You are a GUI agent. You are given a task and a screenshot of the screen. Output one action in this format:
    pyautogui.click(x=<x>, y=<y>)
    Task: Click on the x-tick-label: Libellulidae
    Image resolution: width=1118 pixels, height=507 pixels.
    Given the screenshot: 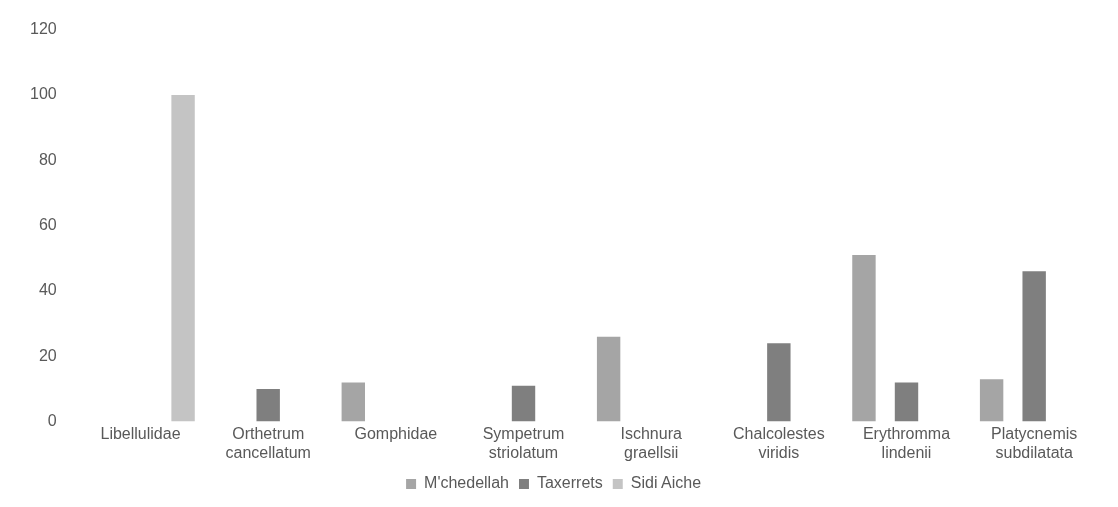 What is the action you would take?
    pyautogui.click(x=140, y=433)
    